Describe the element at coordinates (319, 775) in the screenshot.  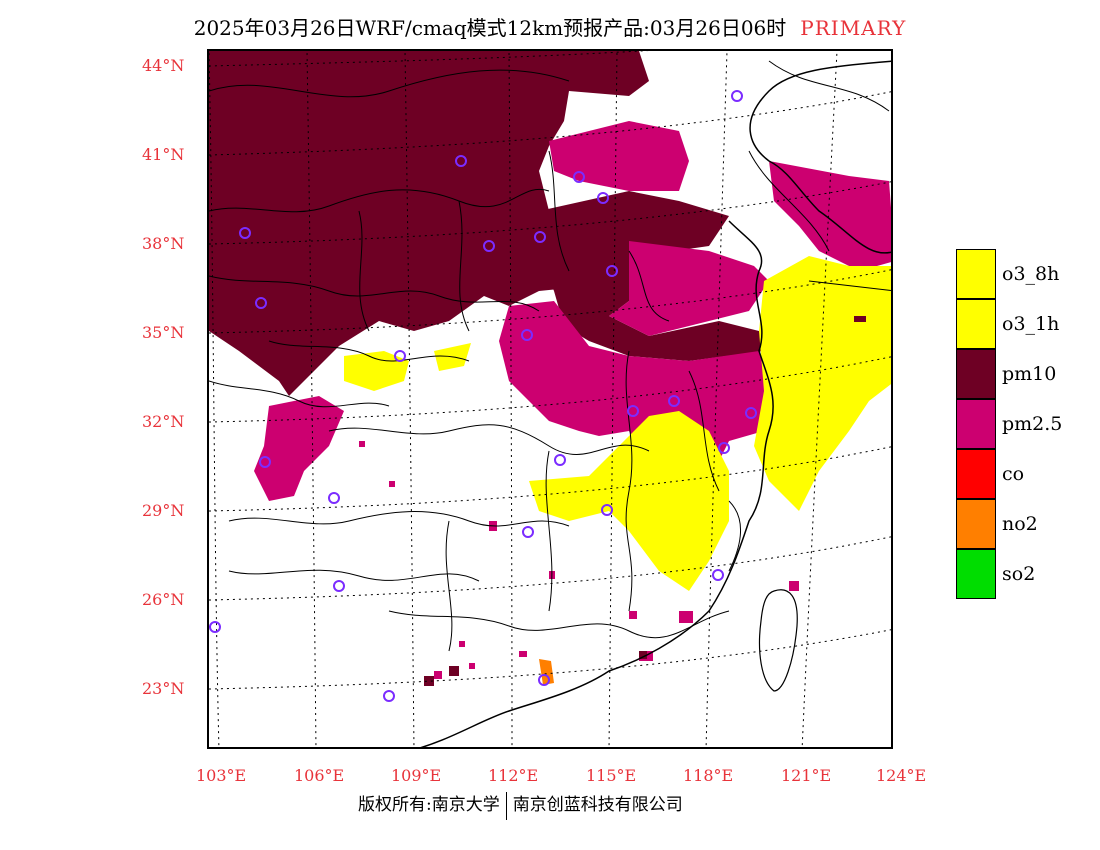
I see `lon-label-106e: 106°E` at that location.